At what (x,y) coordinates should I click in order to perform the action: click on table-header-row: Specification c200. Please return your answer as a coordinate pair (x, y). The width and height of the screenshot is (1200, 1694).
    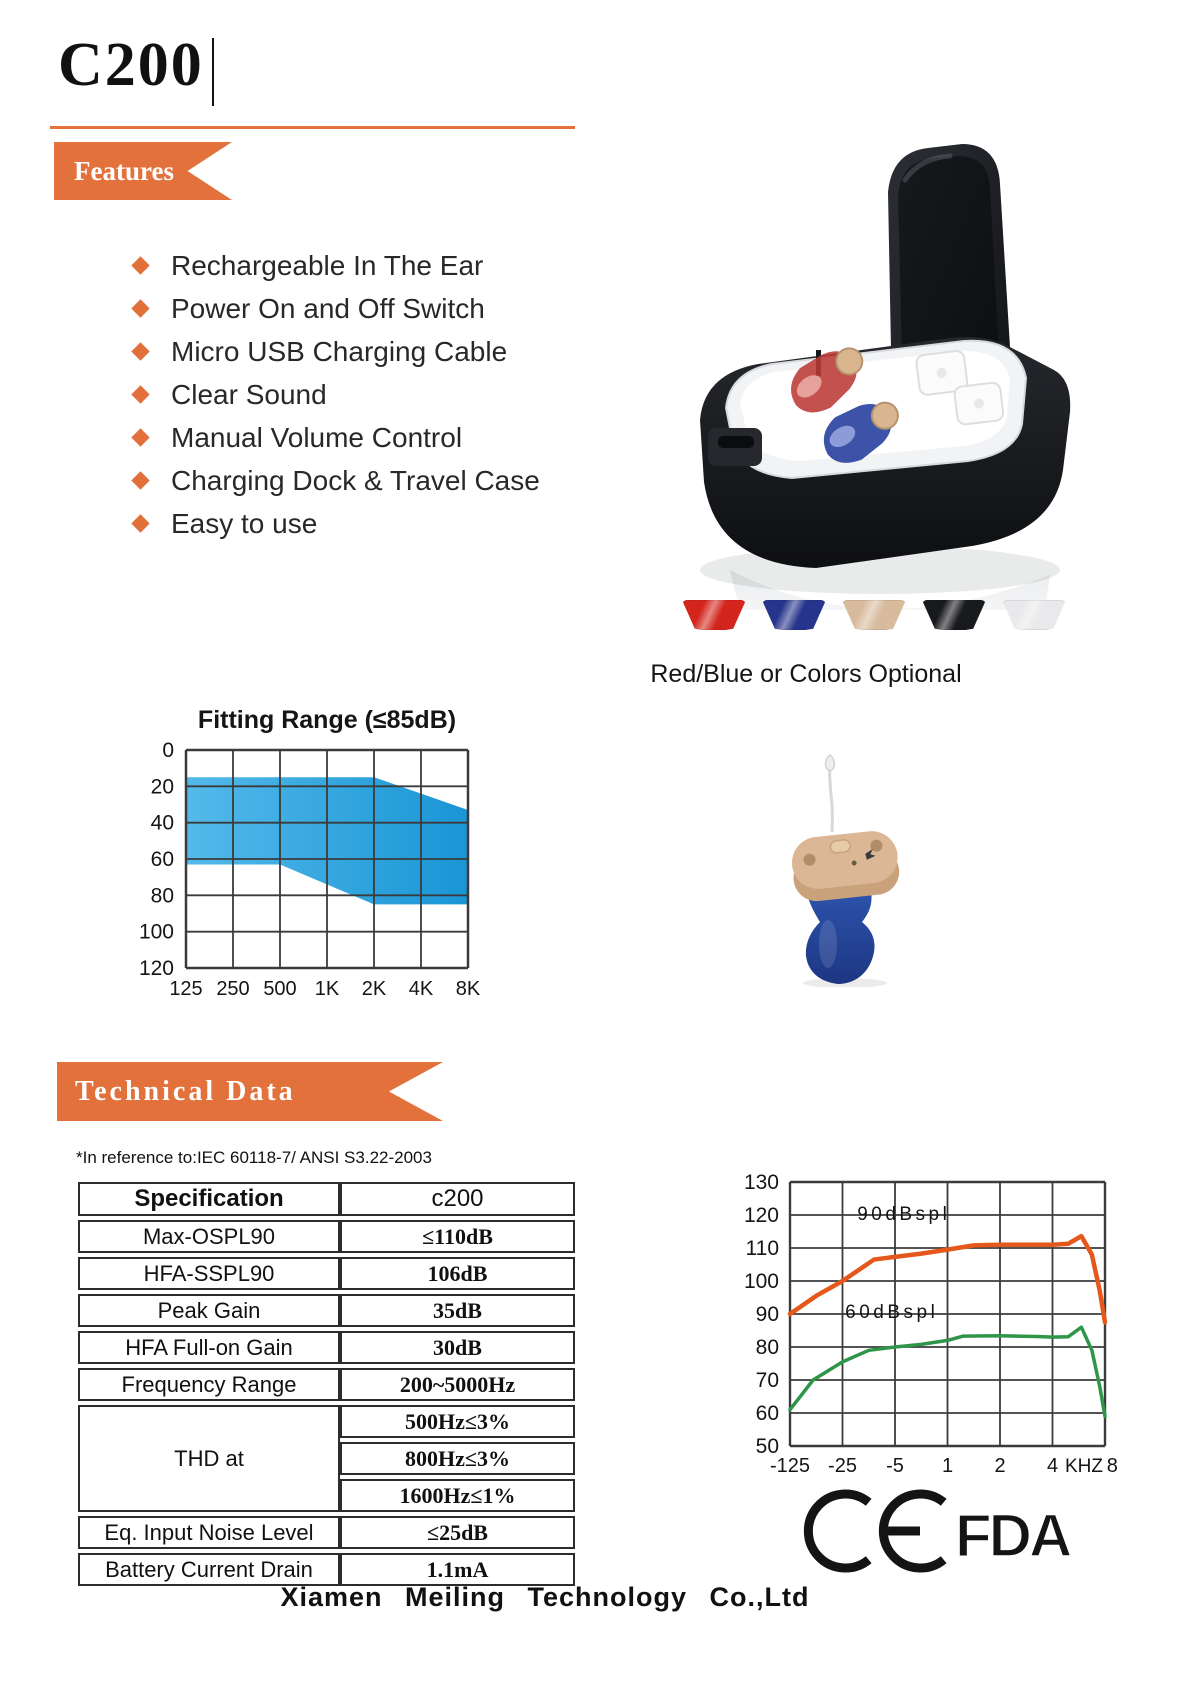
    Looking at the image, I should click on (326, 1199).